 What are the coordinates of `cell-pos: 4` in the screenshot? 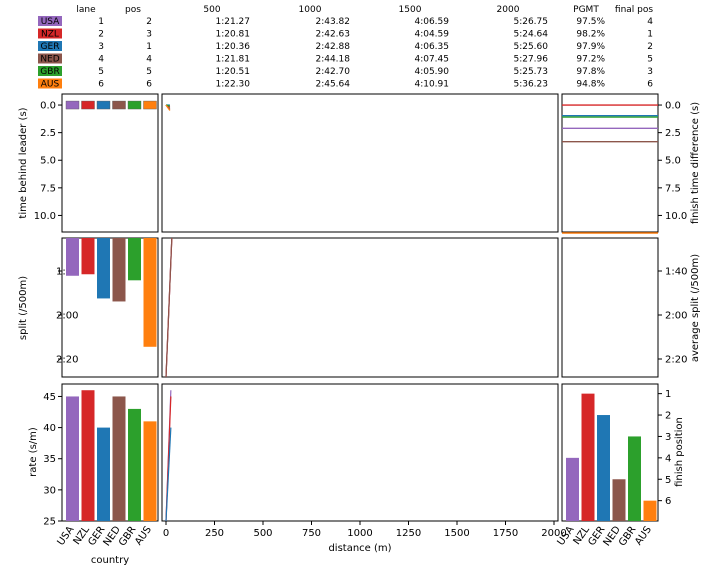 It's located at (149, 60).